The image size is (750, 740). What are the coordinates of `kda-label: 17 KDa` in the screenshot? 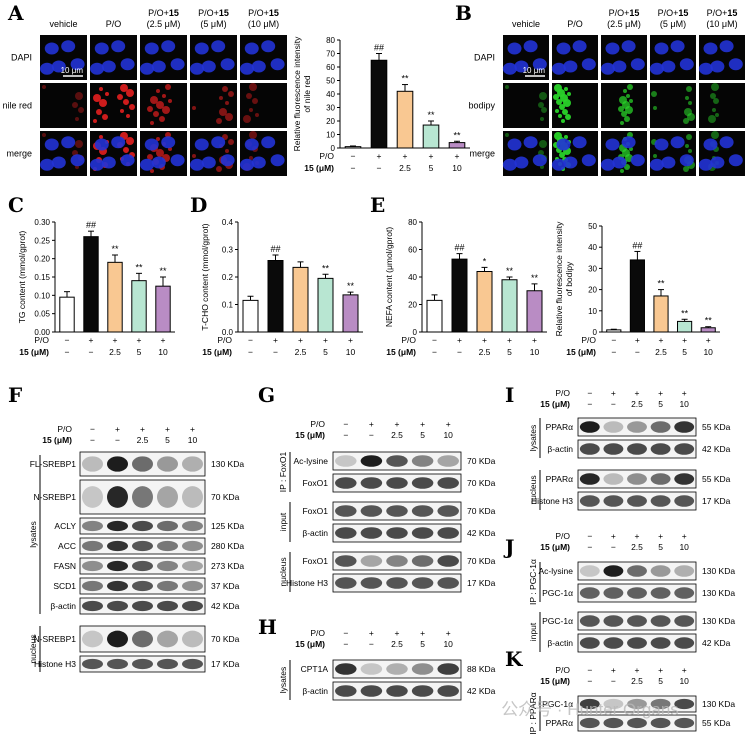 It's located at (716, 501).